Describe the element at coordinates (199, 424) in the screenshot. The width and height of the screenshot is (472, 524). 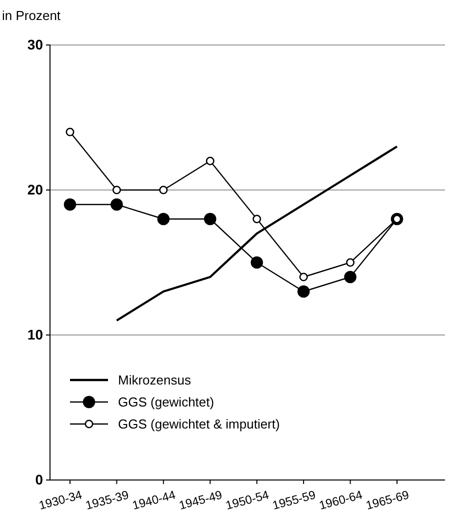
I see `legend-label: GGS (gewichtet & imputiert)` at that location.